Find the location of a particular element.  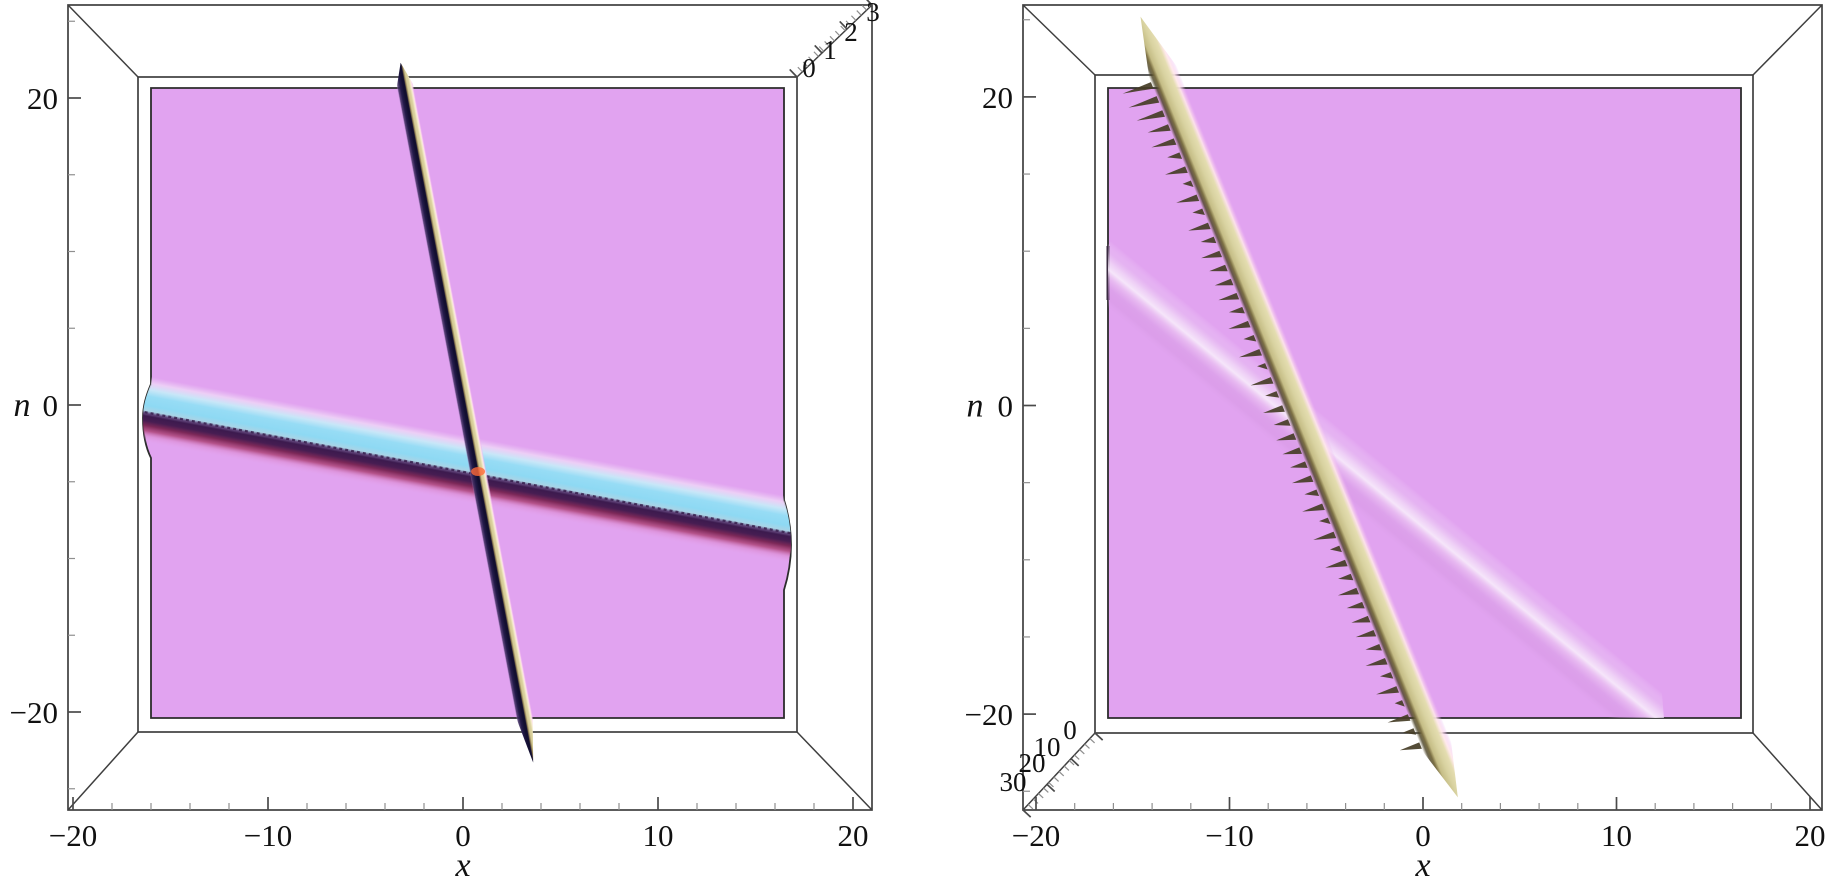

z-tick-label: 10 is located at coordinates (1047, 747).